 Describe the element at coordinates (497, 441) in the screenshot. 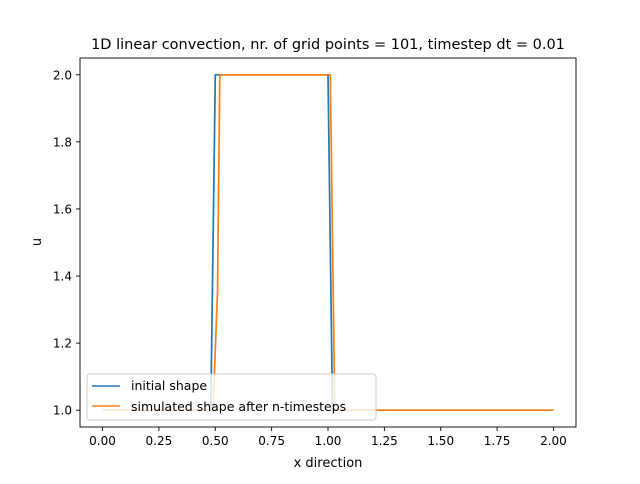

I see `x-tick-label: 1.75` at that location.